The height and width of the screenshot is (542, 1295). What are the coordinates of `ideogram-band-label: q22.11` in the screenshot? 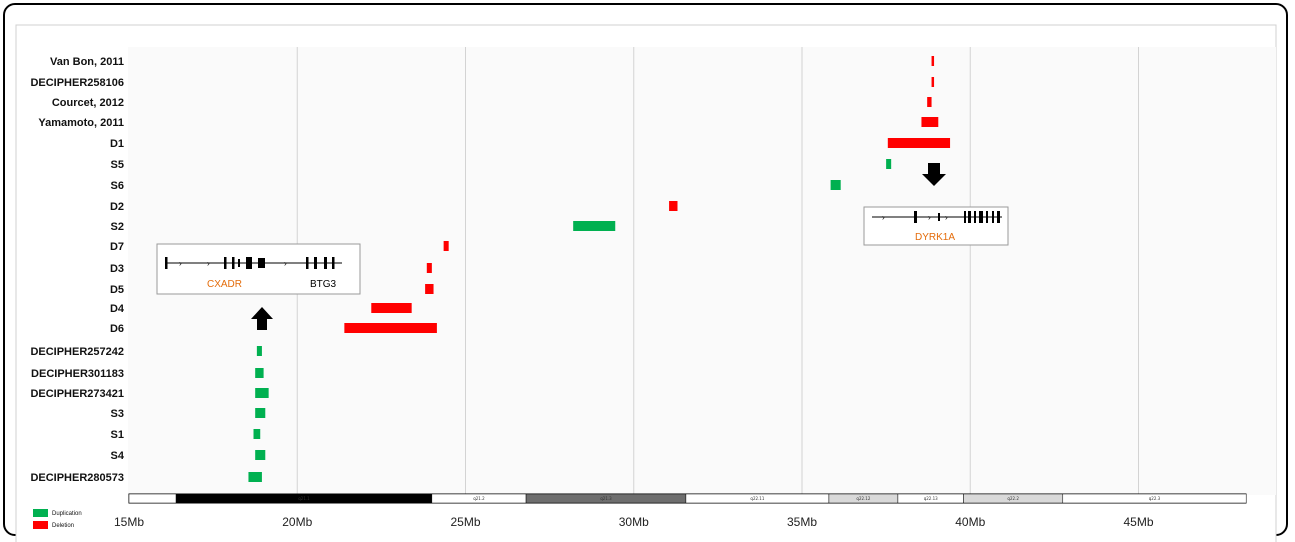 It's located at (757, 498).